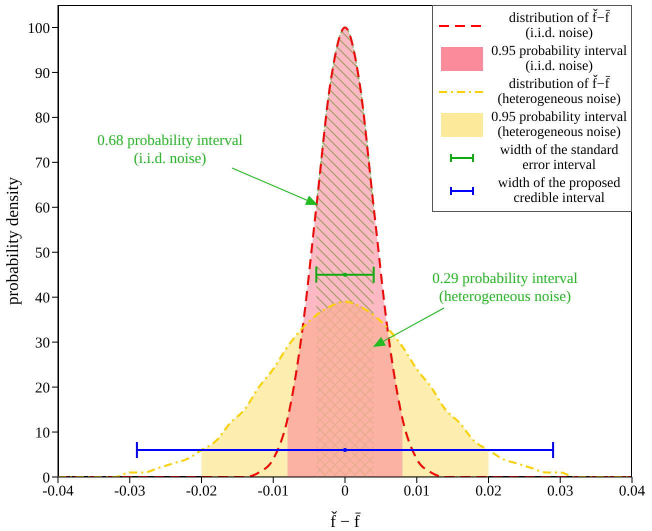 The image size is (652, 531). I want to click on x-tick-label: -0.03, so click(130, 492).